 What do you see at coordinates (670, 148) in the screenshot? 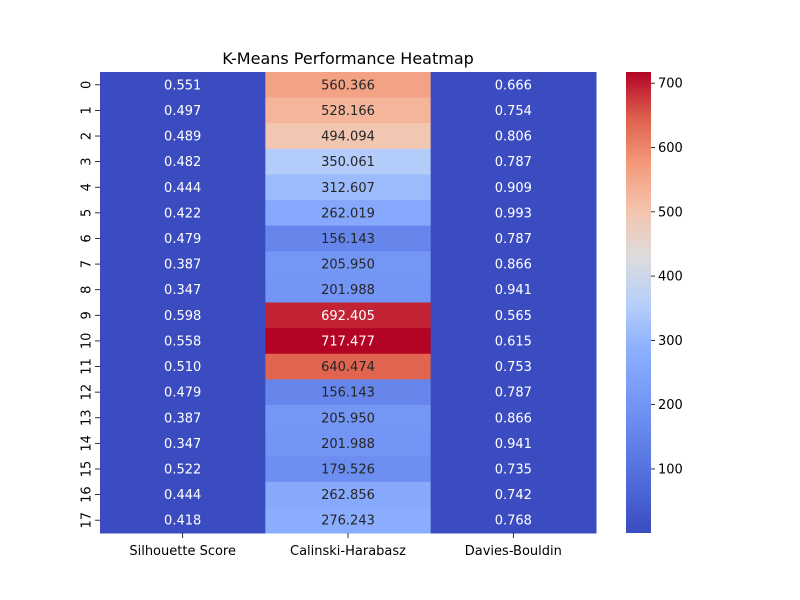
I see `colorbar-tick-label: 600` at bounding box center [670, 148].